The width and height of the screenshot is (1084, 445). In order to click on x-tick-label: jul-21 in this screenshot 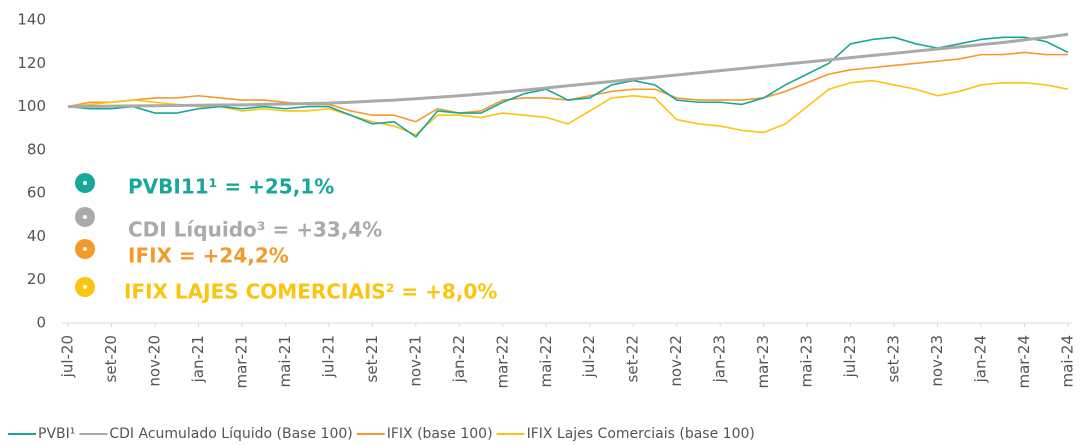, I will do `click(328, 356)`.